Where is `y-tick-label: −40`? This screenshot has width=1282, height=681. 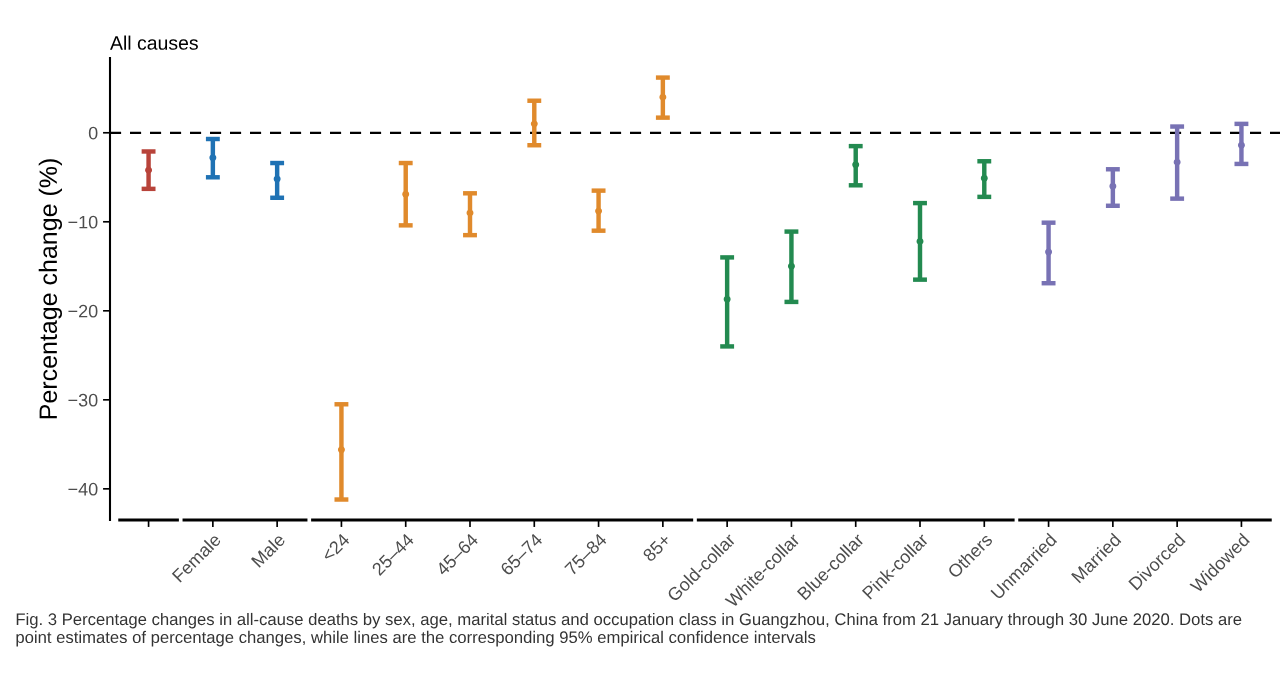 y-tick-label: −40 is located at coordinates (83, 489).